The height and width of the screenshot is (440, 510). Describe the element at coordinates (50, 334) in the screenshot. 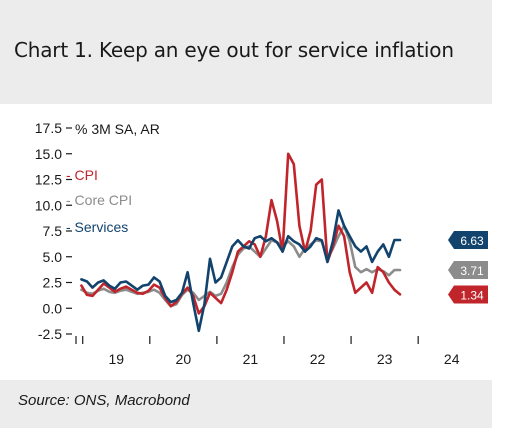

I see `y-tick-label: -2.5` at that location.